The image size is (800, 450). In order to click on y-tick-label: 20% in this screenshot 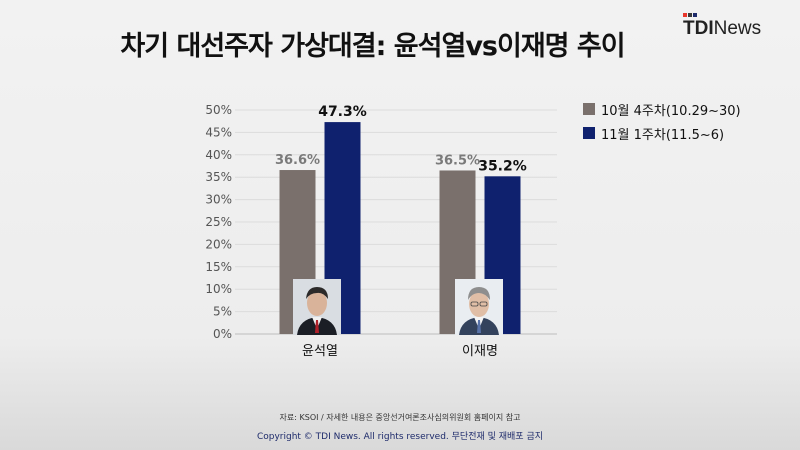, I will do `click(218, 244)`.